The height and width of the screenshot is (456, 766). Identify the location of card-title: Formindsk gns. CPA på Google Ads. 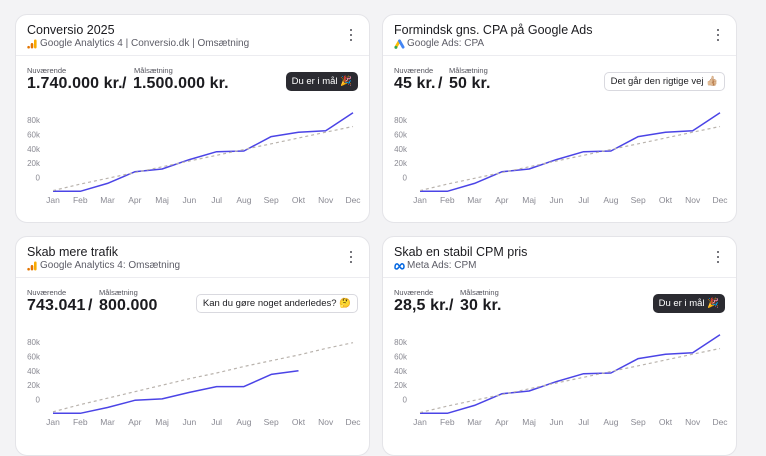
(493, 30).